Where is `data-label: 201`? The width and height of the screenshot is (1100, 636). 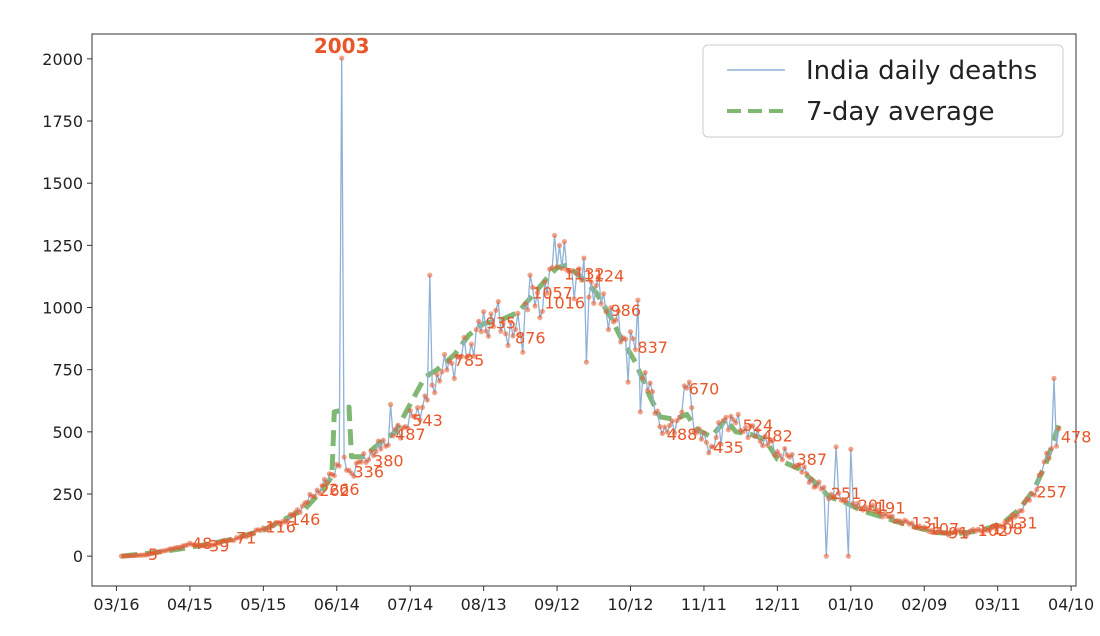
data-label: 201 is located at coordinates (873, 505).